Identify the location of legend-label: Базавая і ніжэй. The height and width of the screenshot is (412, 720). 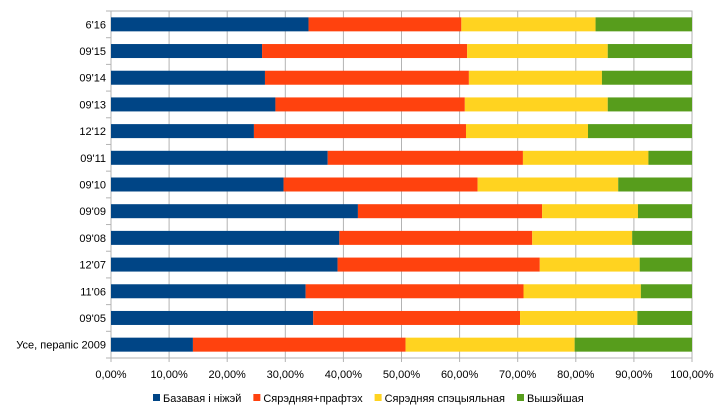
(202, 399).